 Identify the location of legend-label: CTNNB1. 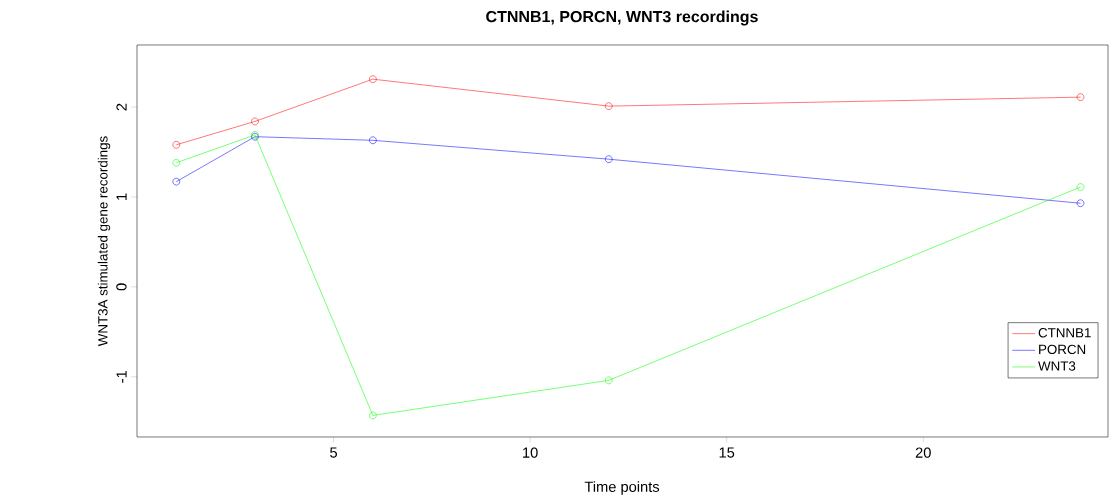
(1064, 333).